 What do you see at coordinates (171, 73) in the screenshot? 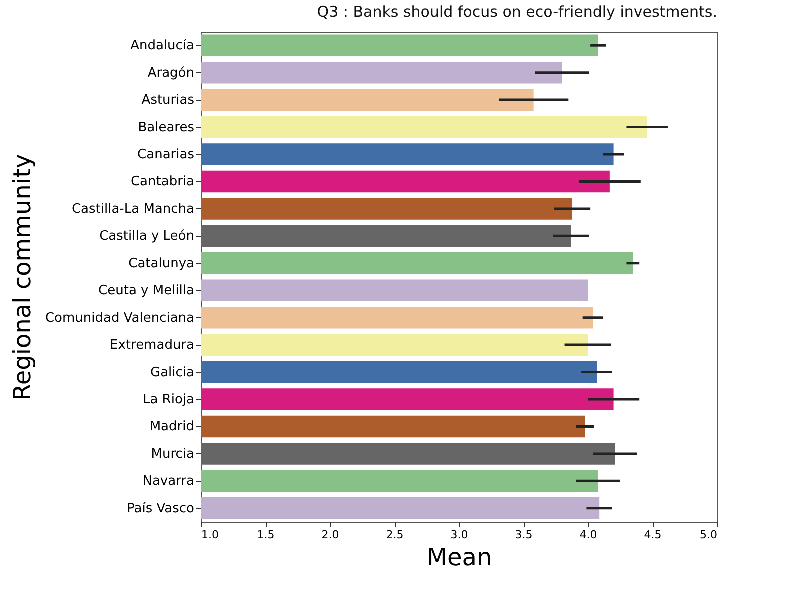
I see `y-tick-label: Aragón` at bounding box center [171, 73].